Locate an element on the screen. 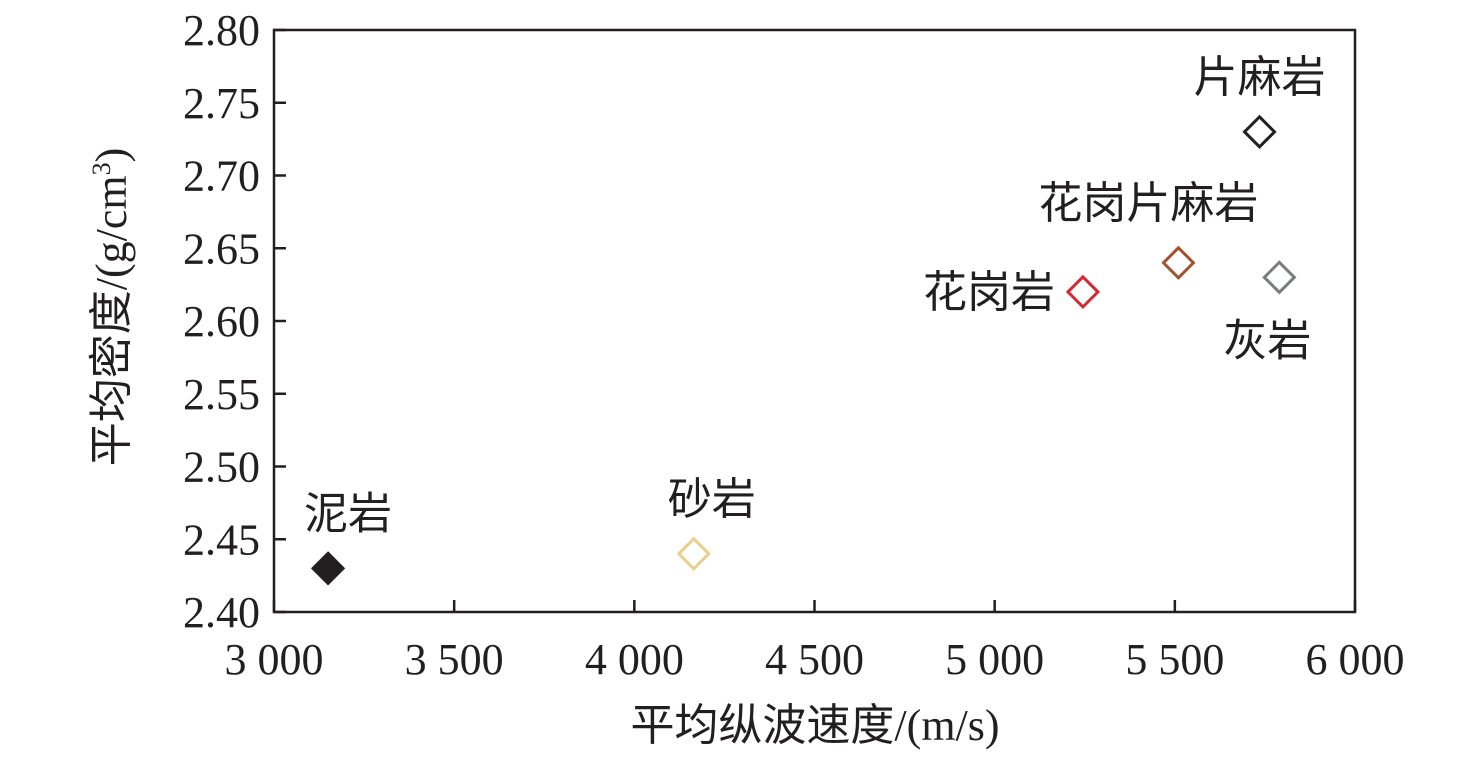  point-label: 泥岩 is located at coordinates (348, 513).